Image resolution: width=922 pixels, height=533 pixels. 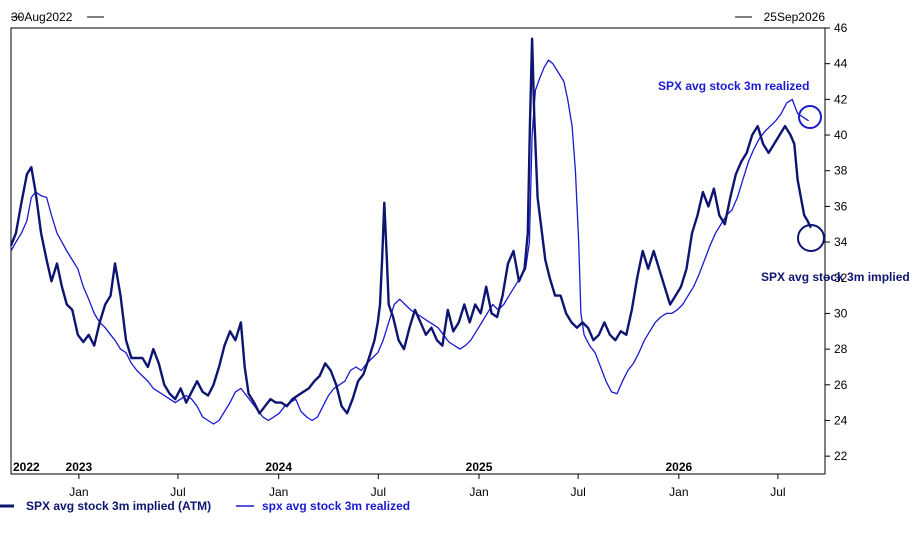 What do you see at coordinates (841, 420) in the screenshot?
I see `y-tick-label: 24` at bounding box center [841, 420].